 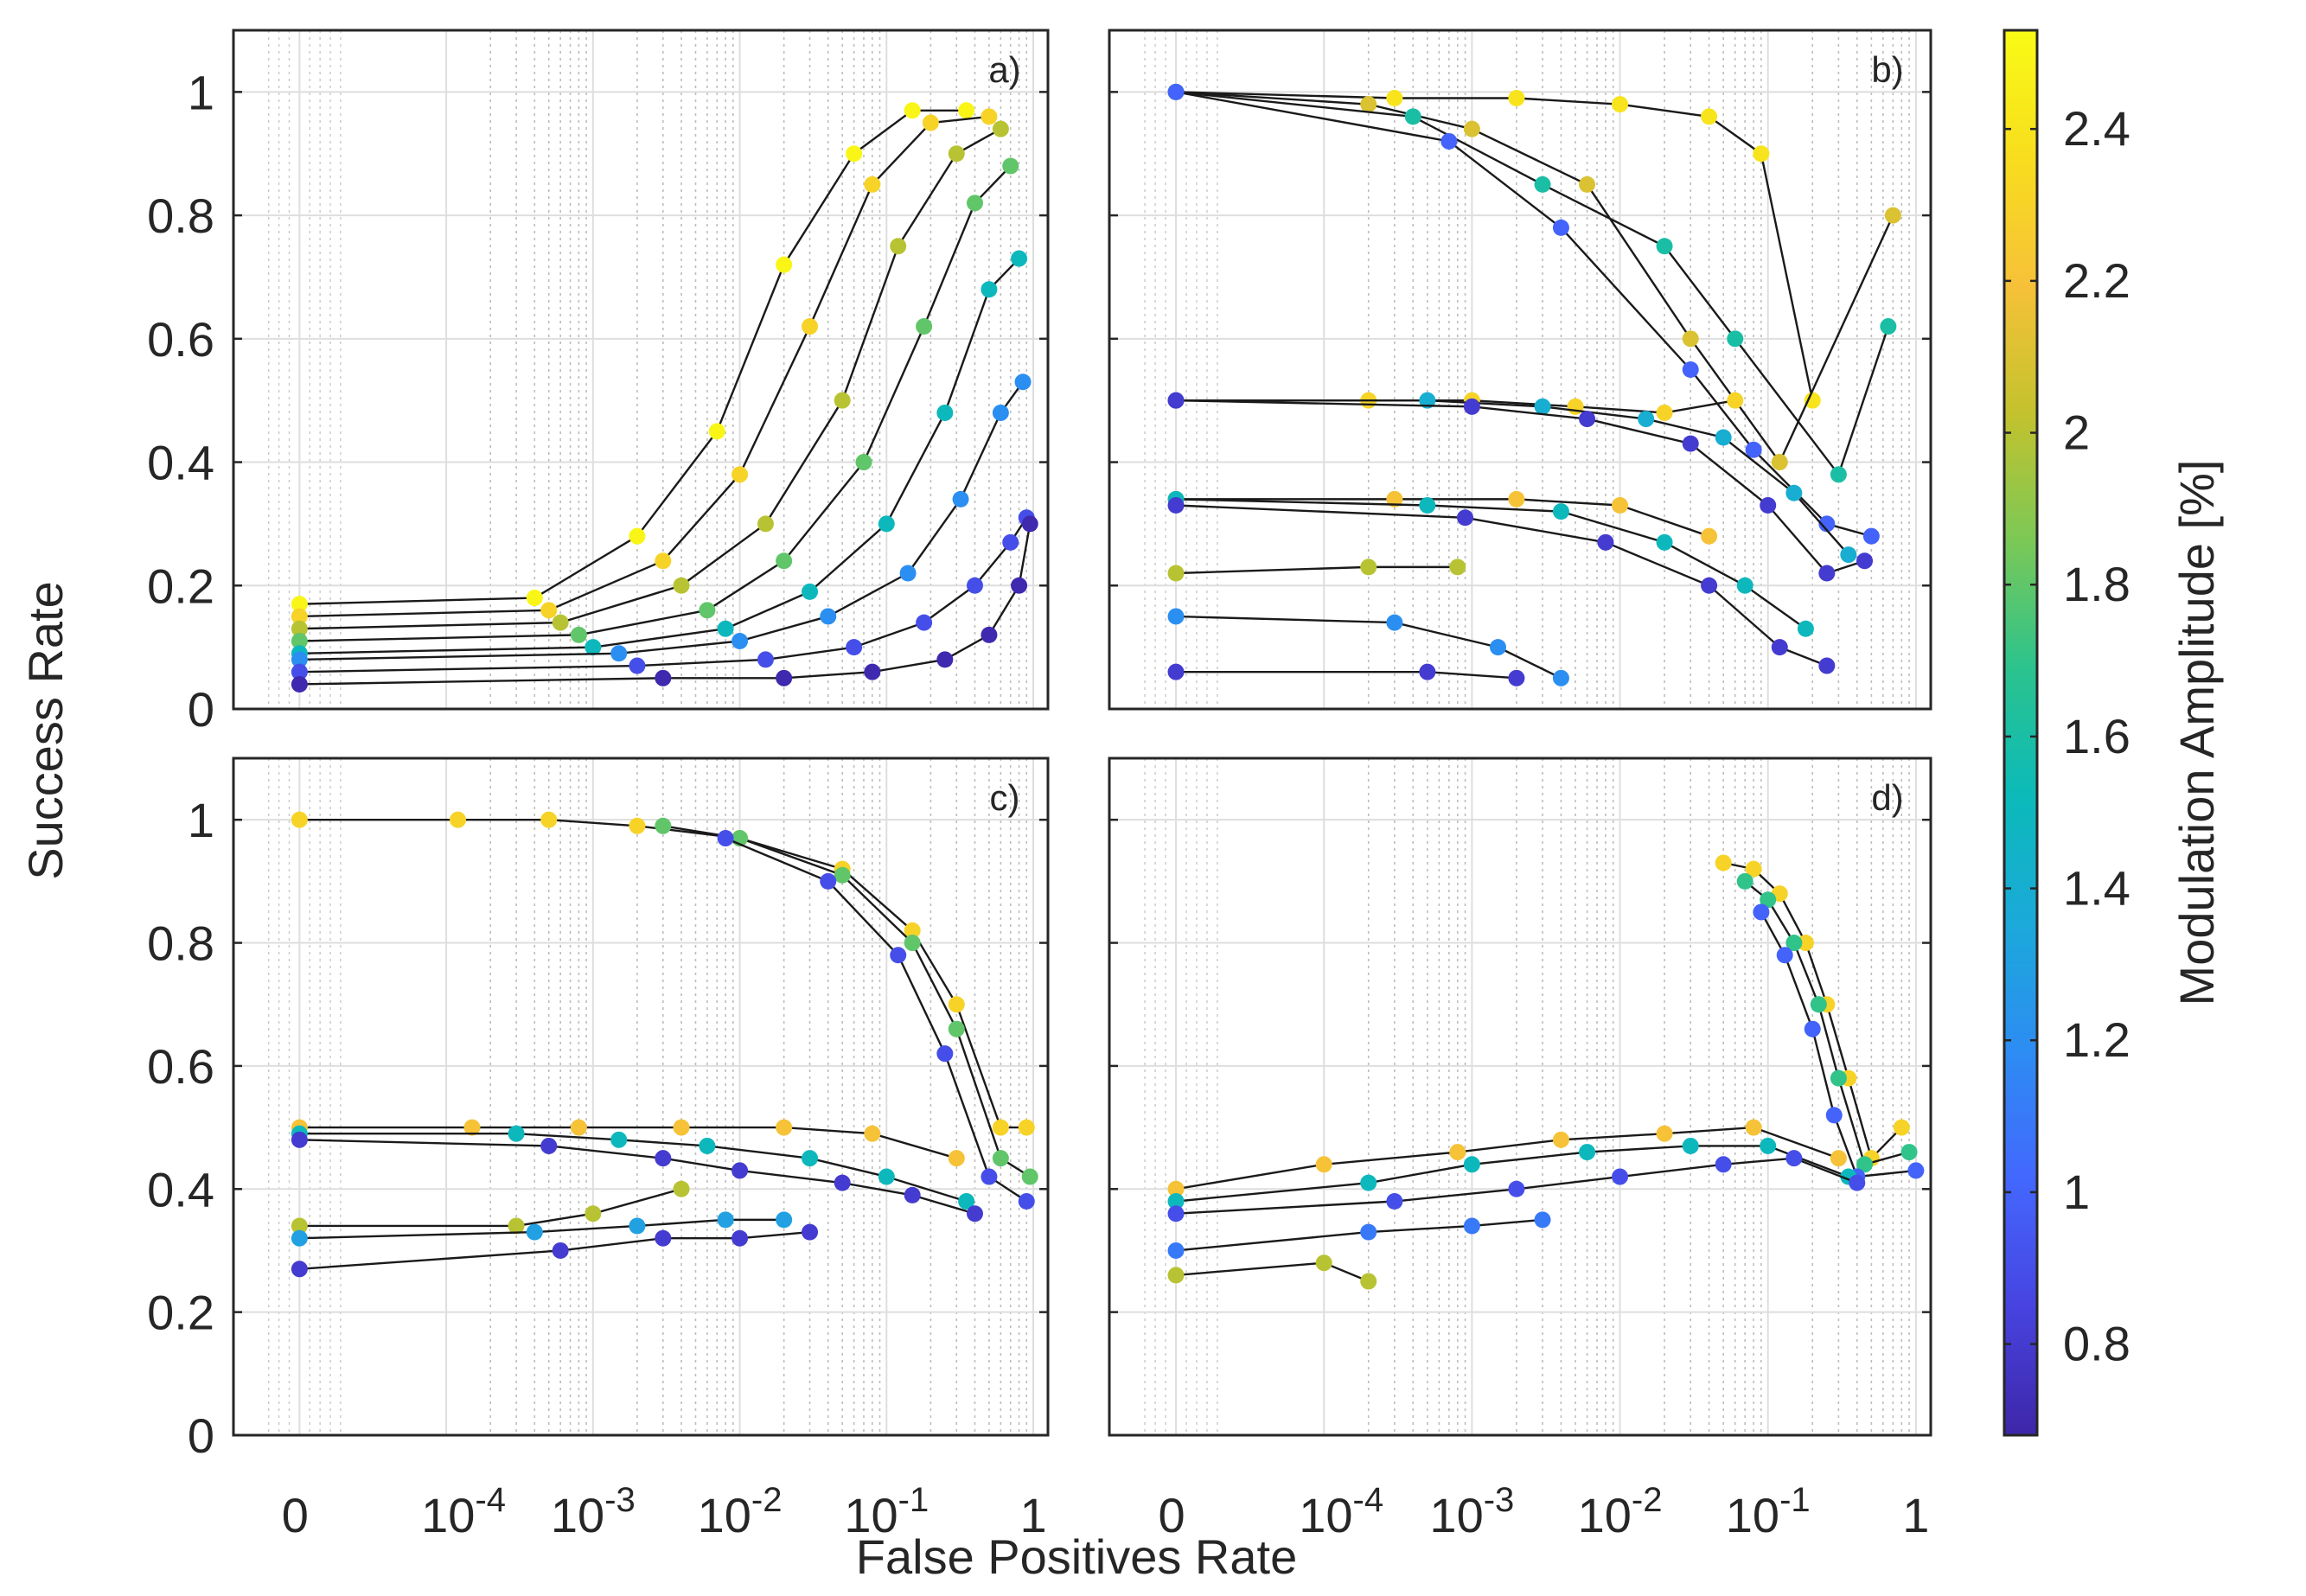 I want to click on x-tick-label: 10⁻¹, so click(x=1769, y=1511).